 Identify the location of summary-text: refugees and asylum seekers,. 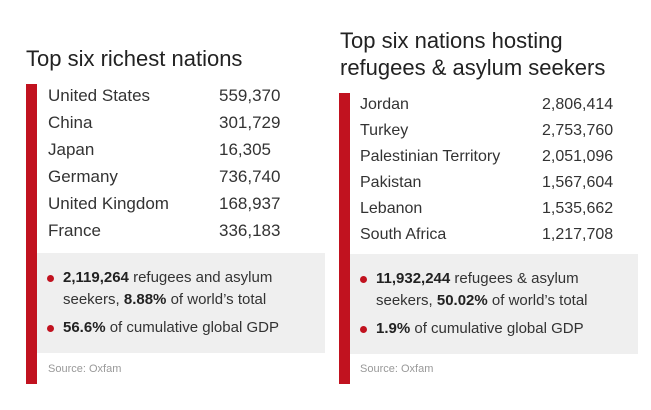
(168, 288).